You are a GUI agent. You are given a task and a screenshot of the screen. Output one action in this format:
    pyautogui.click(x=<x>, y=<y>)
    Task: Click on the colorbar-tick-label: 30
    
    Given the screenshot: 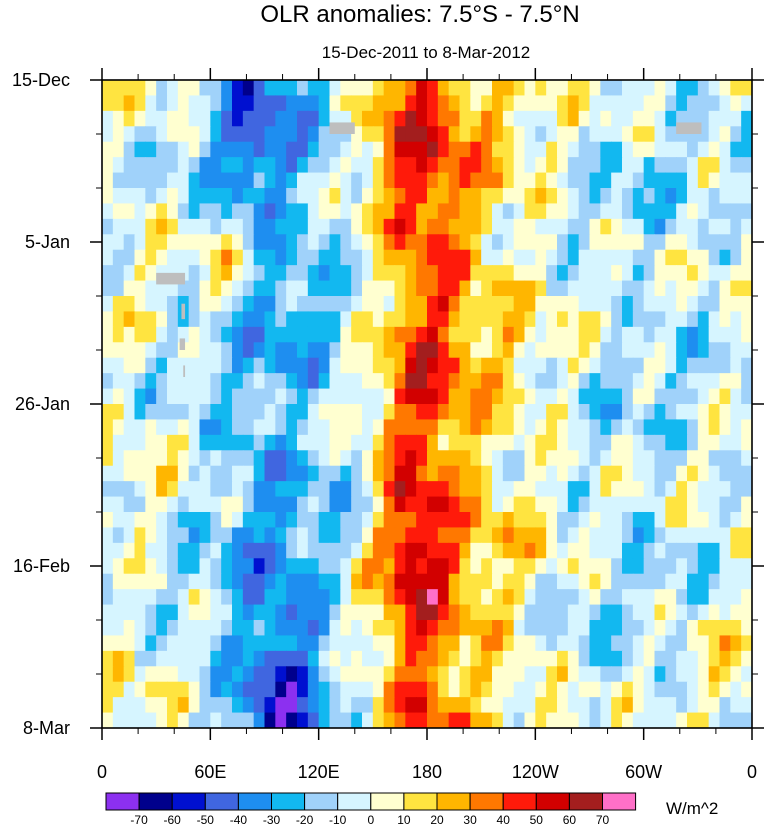 What is the action you would take?
    pyautogui.click(x=470, y=820)
    